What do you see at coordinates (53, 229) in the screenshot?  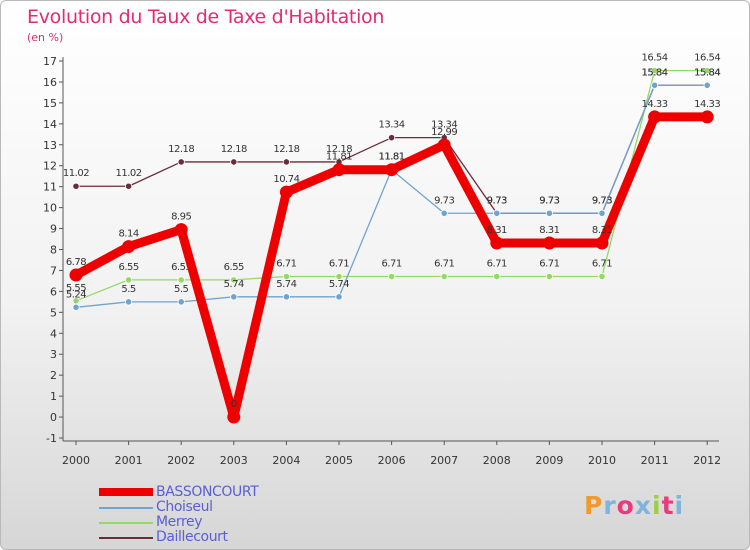 I see `y-tick-label: 9` at bounding box center [53, 229].